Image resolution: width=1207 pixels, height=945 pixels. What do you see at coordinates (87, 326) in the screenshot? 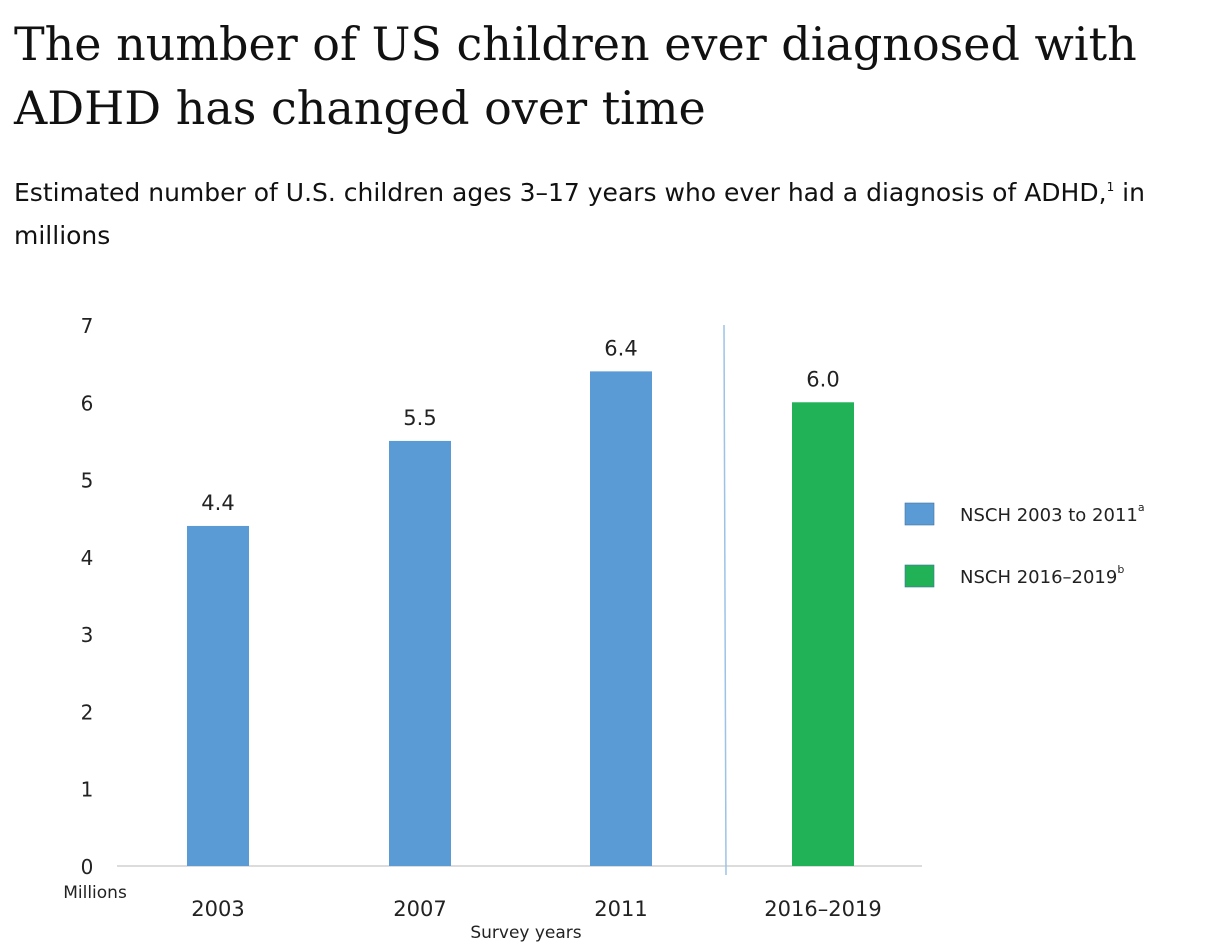
I see `y-tick-label: 7` at bounding box center [87, 326].